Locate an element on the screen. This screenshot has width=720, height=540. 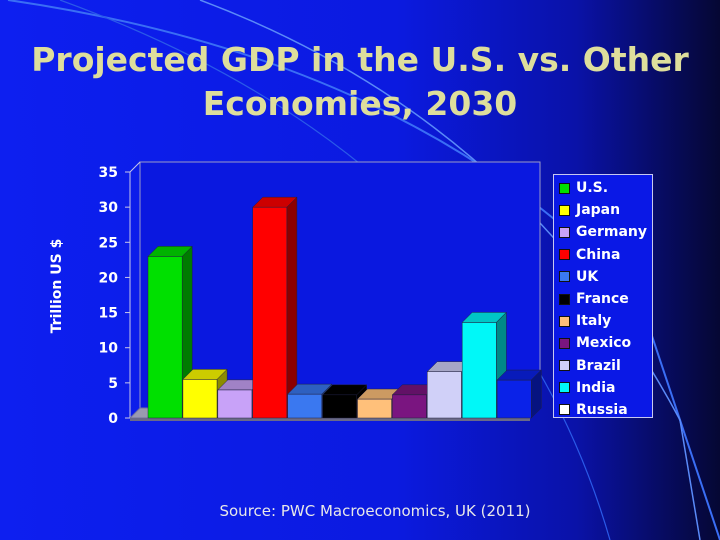
y-tick-label: 25 is located at coordinates (108, 243).